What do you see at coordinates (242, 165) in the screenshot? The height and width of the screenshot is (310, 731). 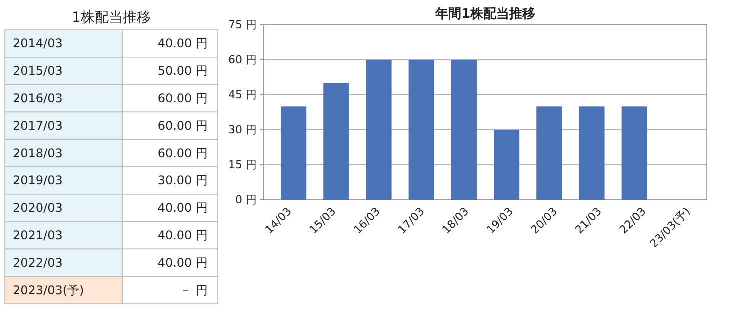 I see `y-tick-label: 15 円` at bounding box center [242, 165].